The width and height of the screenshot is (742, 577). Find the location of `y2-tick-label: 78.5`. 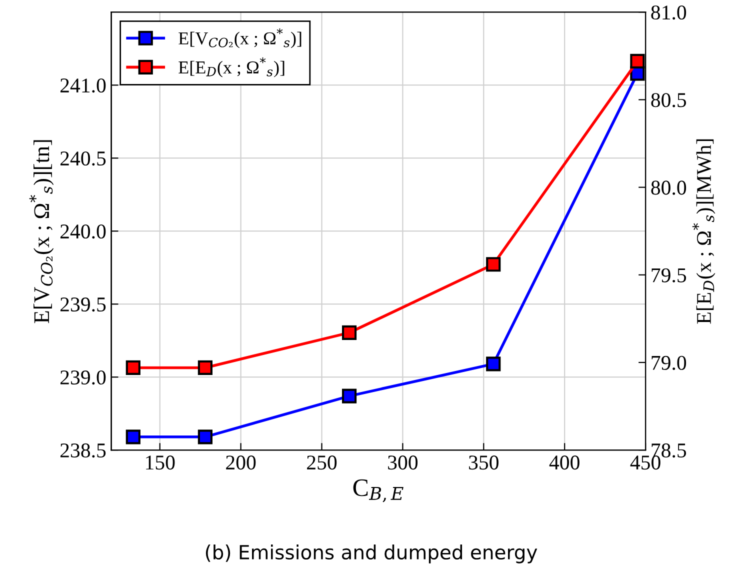

y2-tick-label: 78.5 is located at coordinates (669, 450).